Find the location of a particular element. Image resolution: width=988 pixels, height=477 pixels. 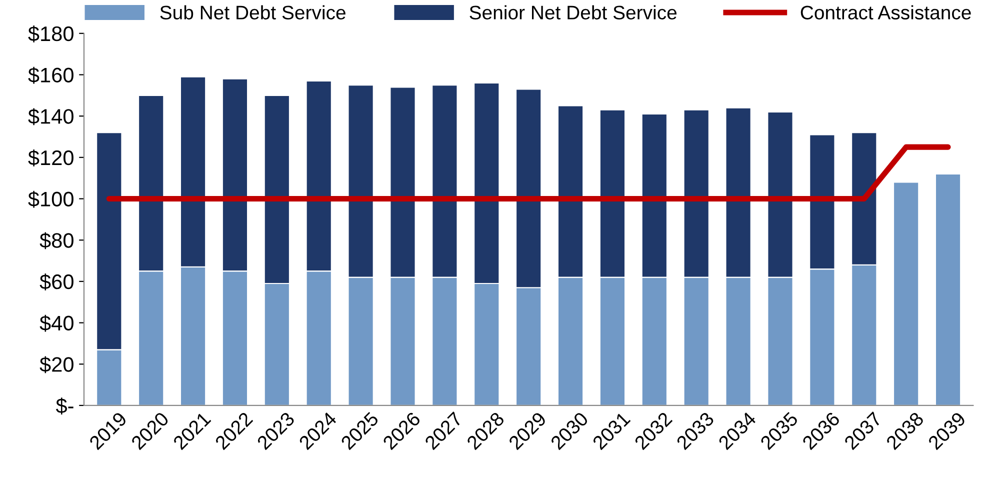

legend-label: Sub Net Debt Service is located at coordinates (253, 12).